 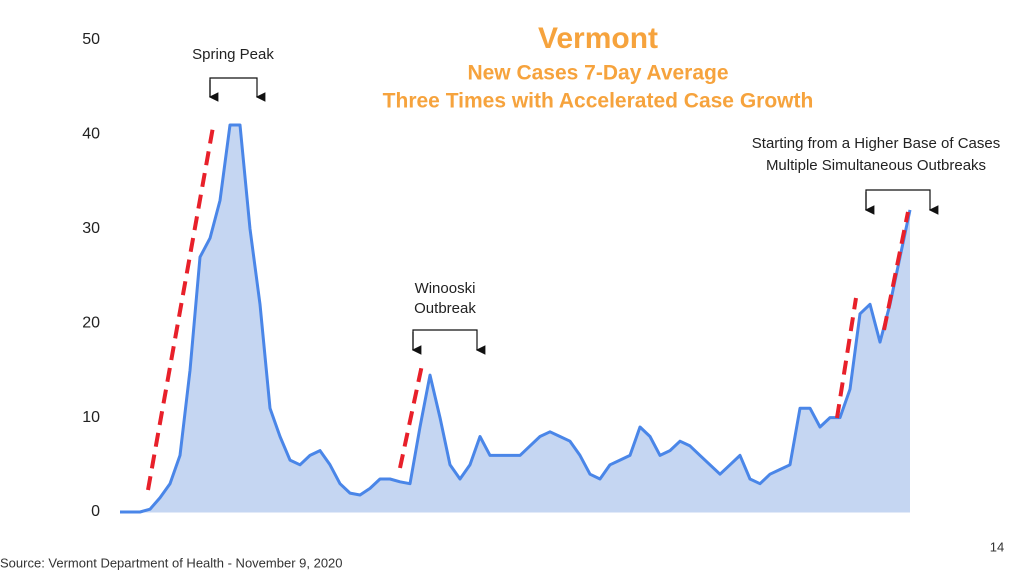 What do you see at coordinates (598, 38) in the screenshot?
I see `chart-title: Vermont` at bounding box center [598, 38].